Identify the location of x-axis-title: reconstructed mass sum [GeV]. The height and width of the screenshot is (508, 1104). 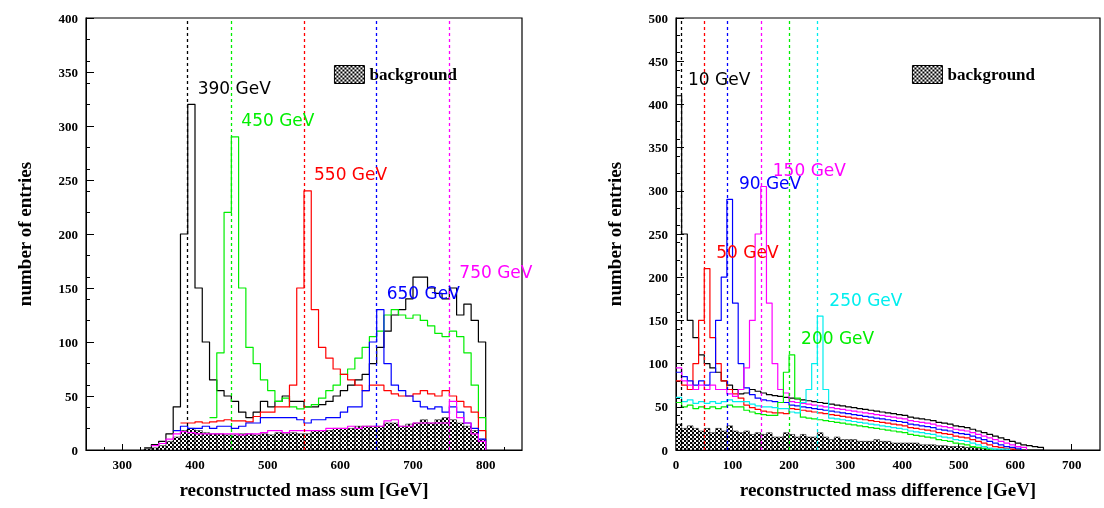
(304, 489).